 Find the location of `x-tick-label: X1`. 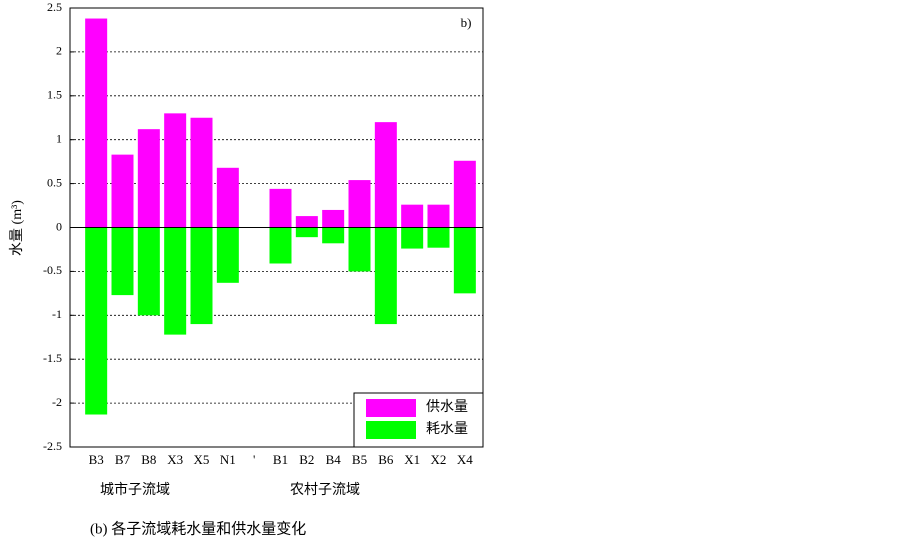

x-tick-label: X1 is located at coordinates (412, 459).